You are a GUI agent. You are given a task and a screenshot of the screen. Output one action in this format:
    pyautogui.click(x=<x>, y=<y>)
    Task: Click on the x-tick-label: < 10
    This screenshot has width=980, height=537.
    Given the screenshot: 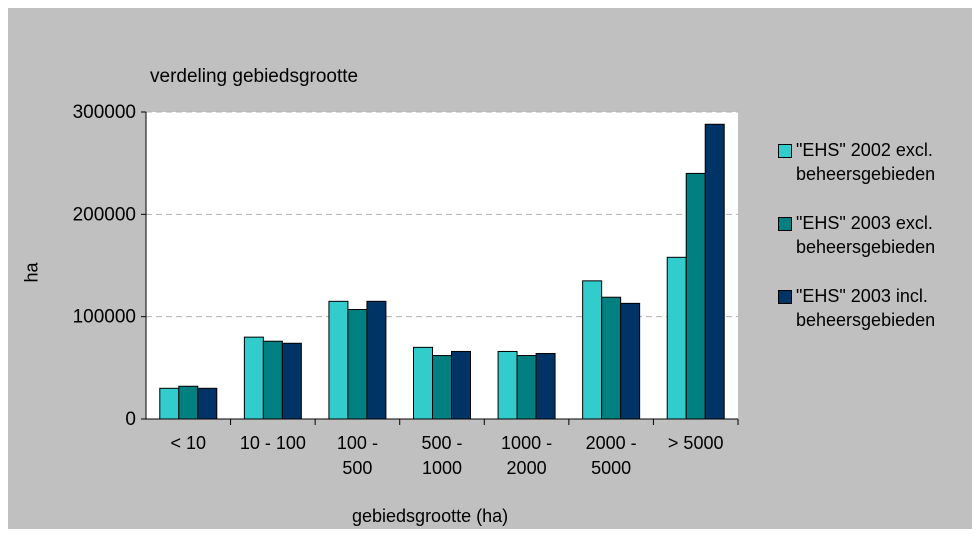 What is the action you would take?
    pyautogui.click(x=189, y=443)
    